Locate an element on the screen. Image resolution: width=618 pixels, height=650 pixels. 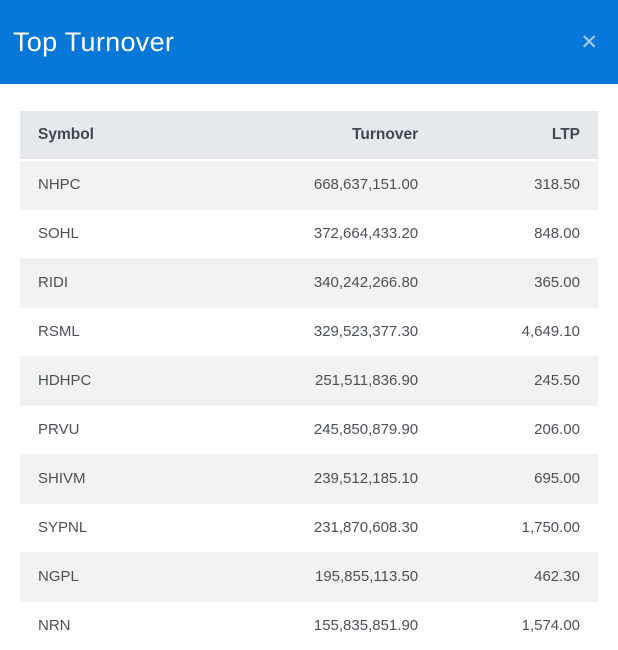
table-row: SOHL 372,664,433.20 848.00 is located at coordinates (309, 234).